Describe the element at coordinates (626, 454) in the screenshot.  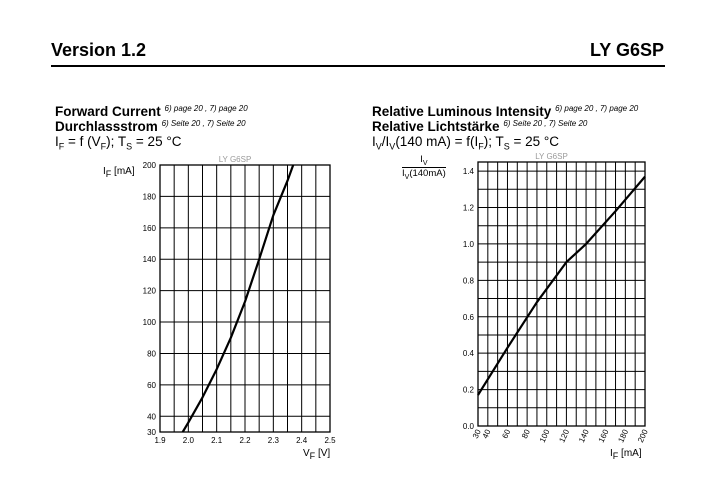
I see `right-x-axis-label: IF [mA]` at that location.